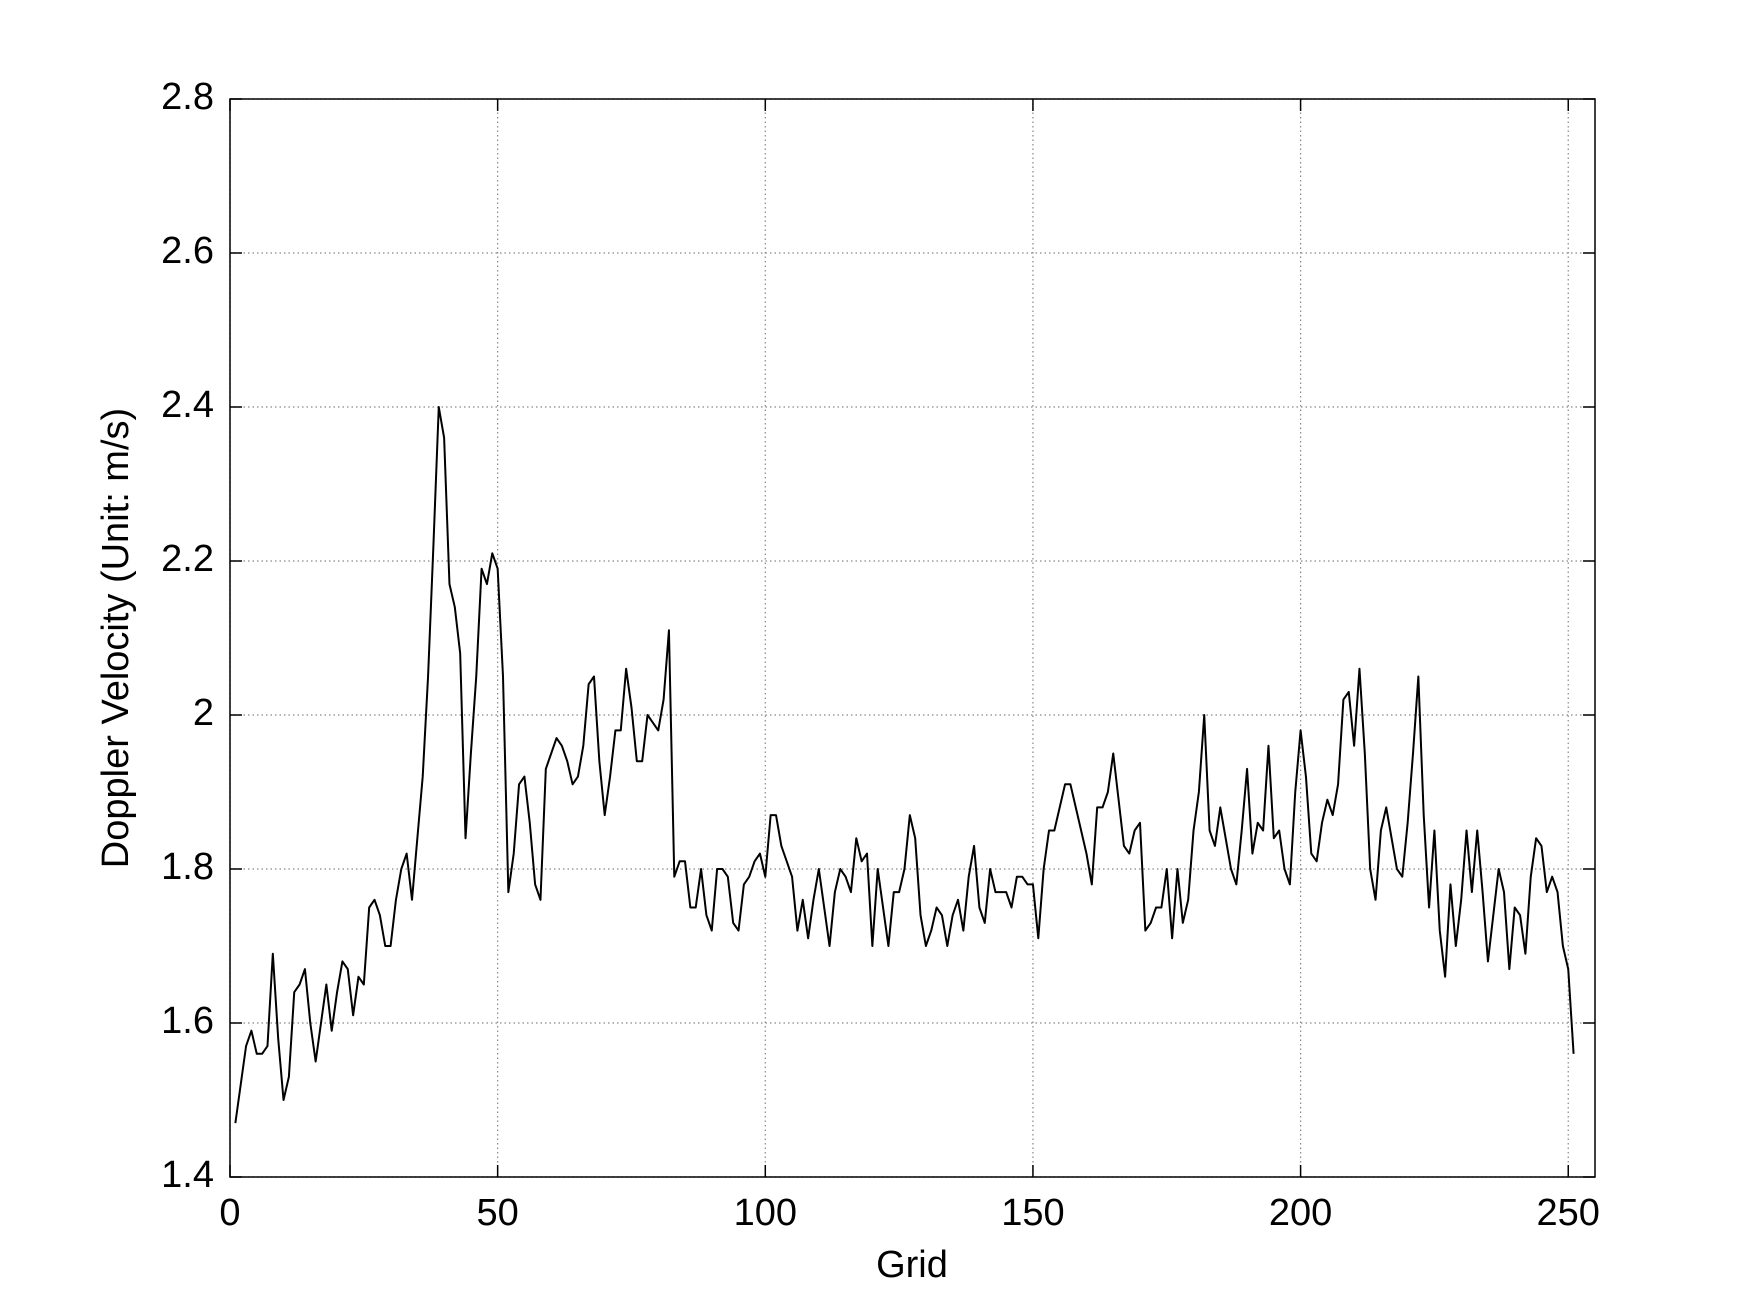 Image resolution: width=1751 pixels, height=1313 pixels. What do you see at coordinates (116, 638) in the screenshot?
I see `y-axis-label: Doppler Velocity (Unit: m/s)` at bounding box center [116, 638].